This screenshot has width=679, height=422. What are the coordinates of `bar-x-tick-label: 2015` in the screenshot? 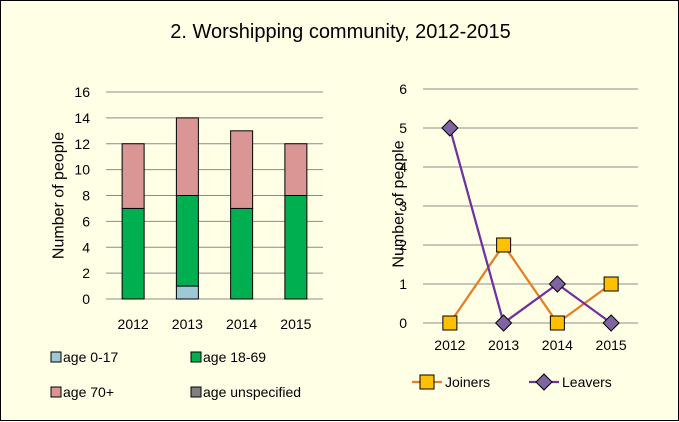 It's located at (295, 324).